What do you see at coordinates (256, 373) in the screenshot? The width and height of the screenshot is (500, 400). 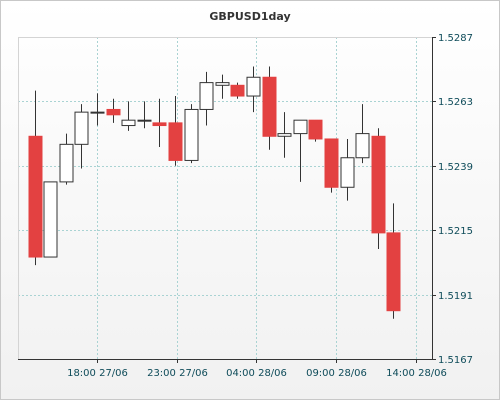 I see `x-tick-label: 04:00 28/06` at bounding box center [256, 373].